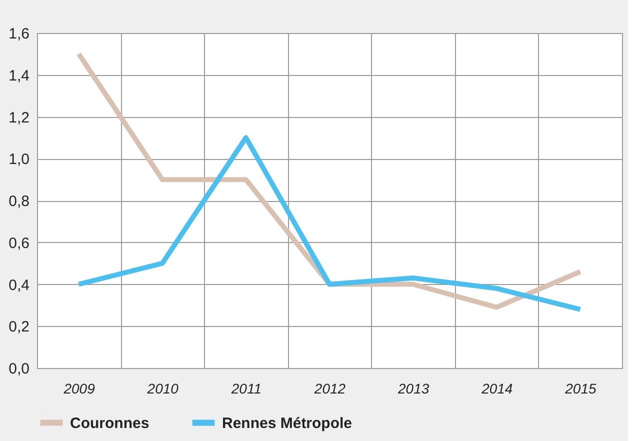  Describe the element at coordinates (162, 388) in the screenshot. I see `x-tick-label: 2010` at that location.